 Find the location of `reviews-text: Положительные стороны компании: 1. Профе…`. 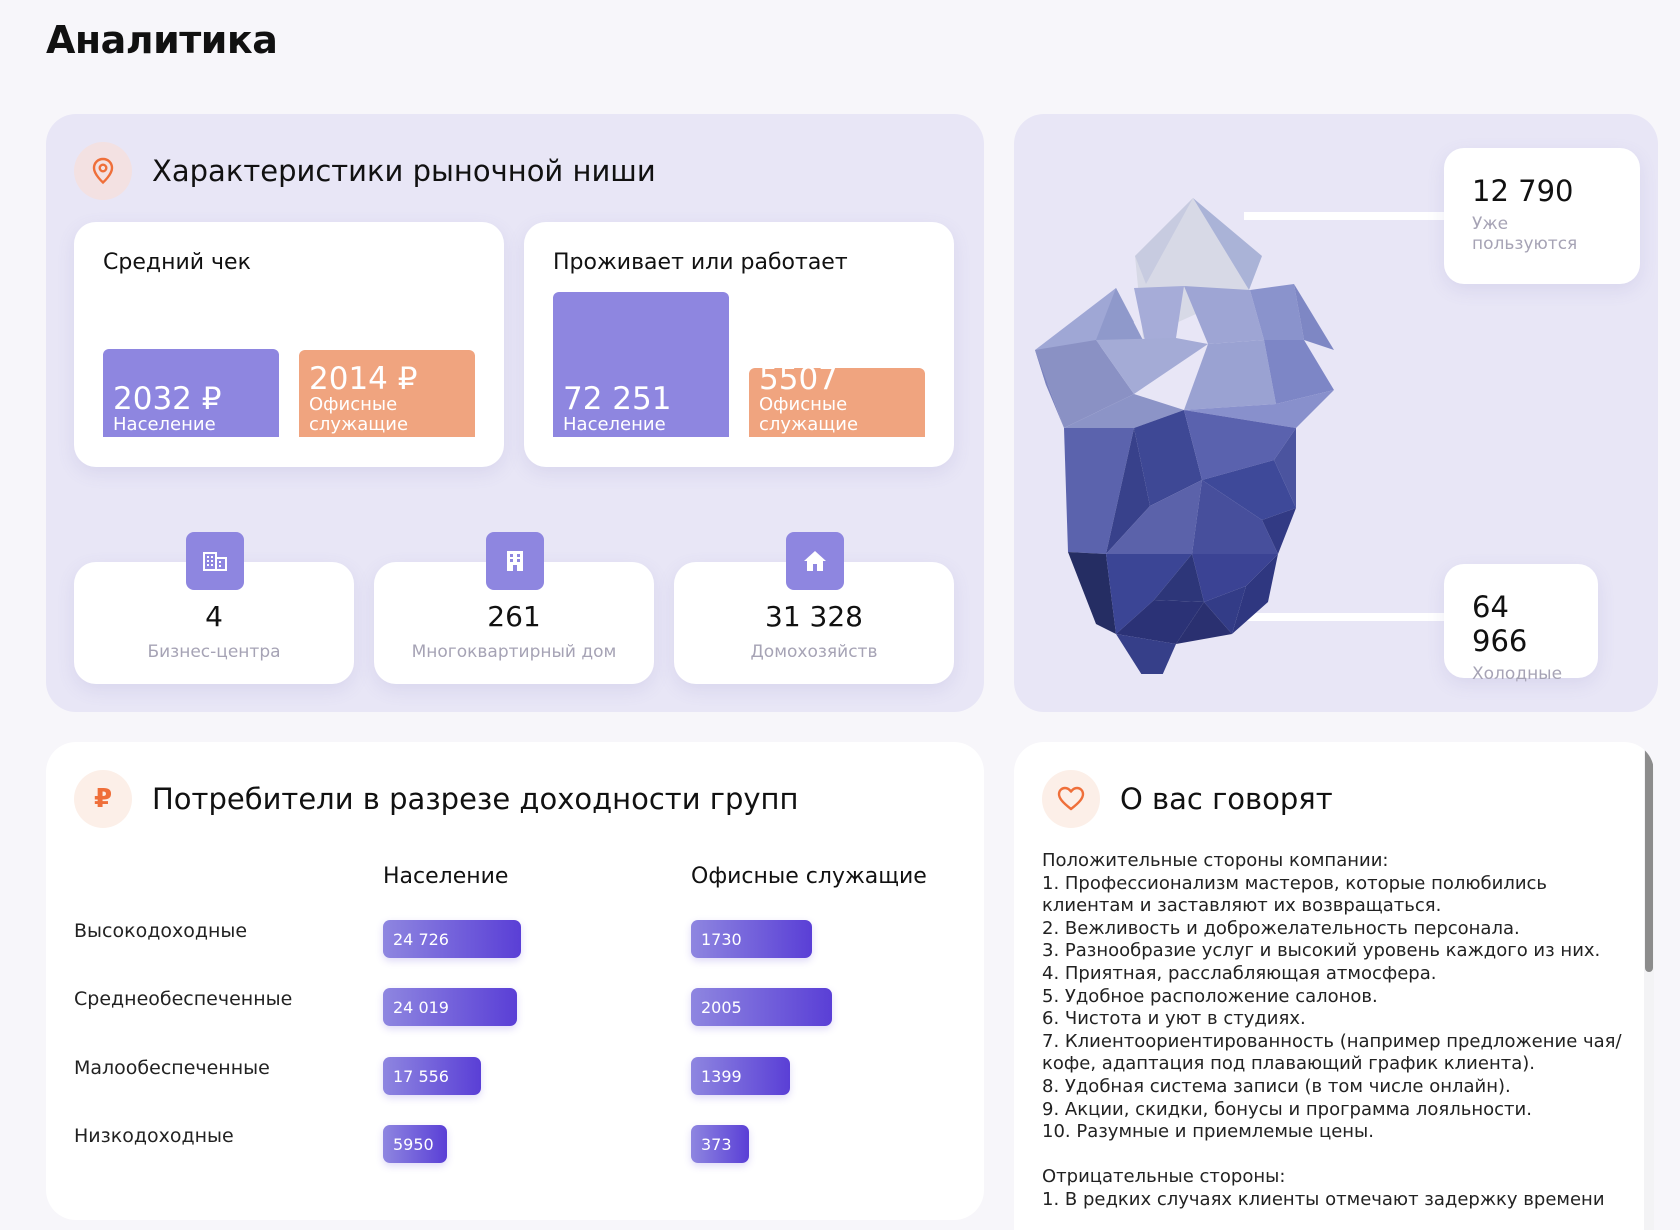

reviews-text: Положительные стороны компании: 1. Профе… is located at coordinates (1332, 1030).